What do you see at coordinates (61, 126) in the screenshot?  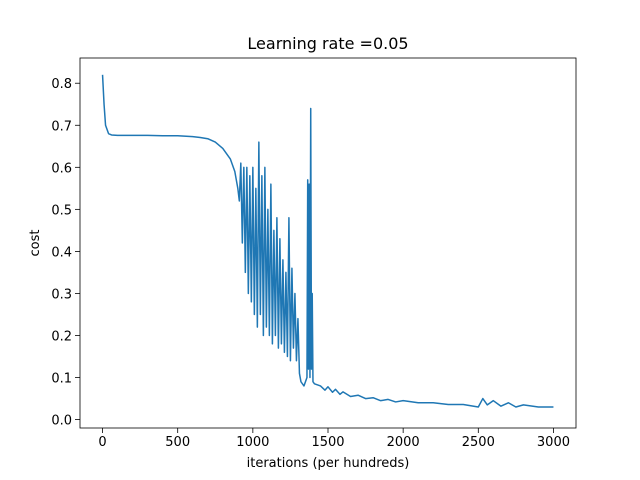 I see `y-tick-label: 0.7` at bounding box center [61, 126].